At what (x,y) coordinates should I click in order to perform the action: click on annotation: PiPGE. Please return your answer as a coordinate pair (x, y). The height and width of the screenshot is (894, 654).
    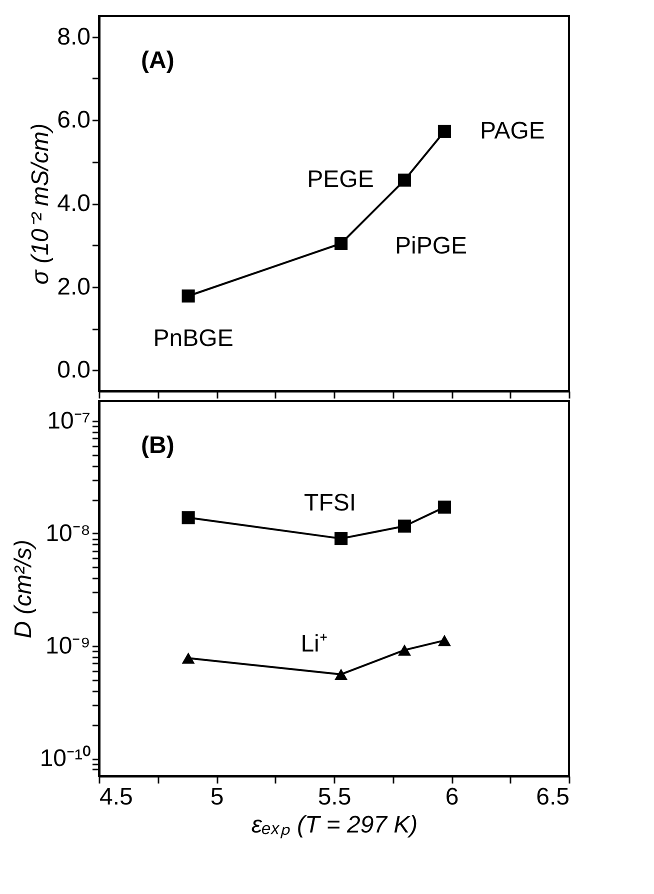
    Looking at the image, I should click on (431, 246).